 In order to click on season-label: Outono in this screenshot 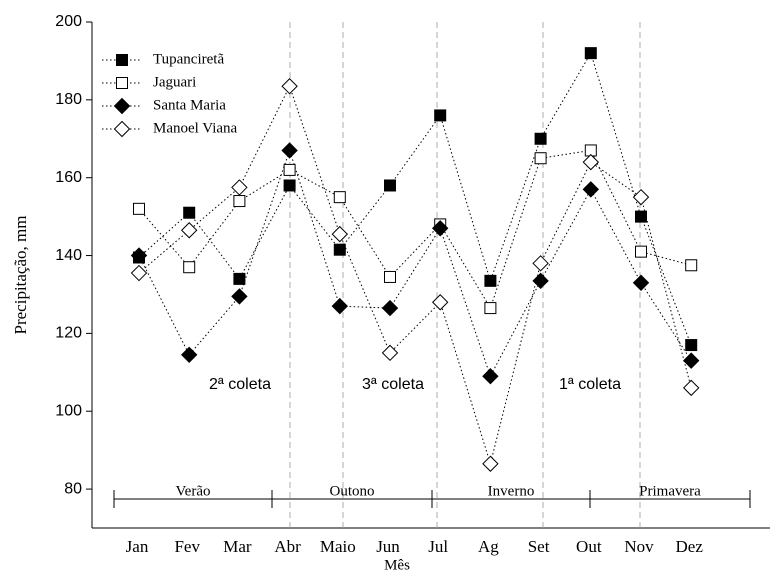, I will do `click(352, 491)`.